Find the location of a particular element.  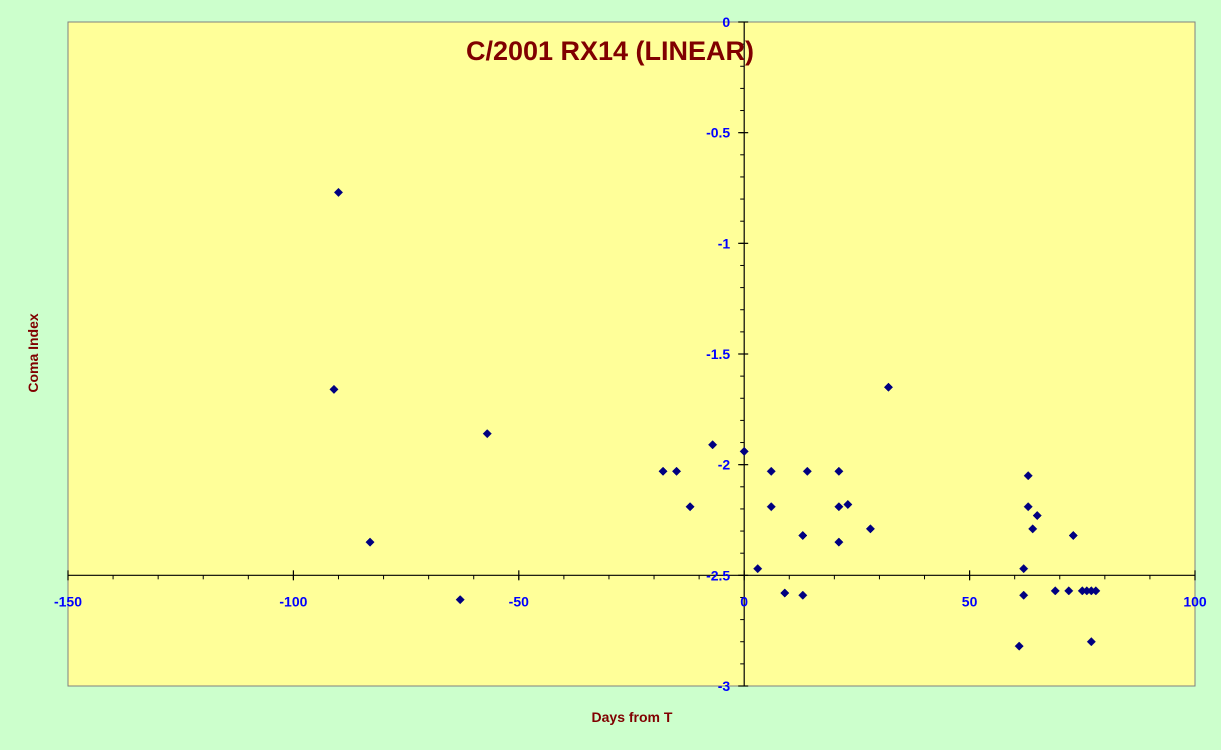

y-tick-label: -0.5 is located at coordinates (718, 133).